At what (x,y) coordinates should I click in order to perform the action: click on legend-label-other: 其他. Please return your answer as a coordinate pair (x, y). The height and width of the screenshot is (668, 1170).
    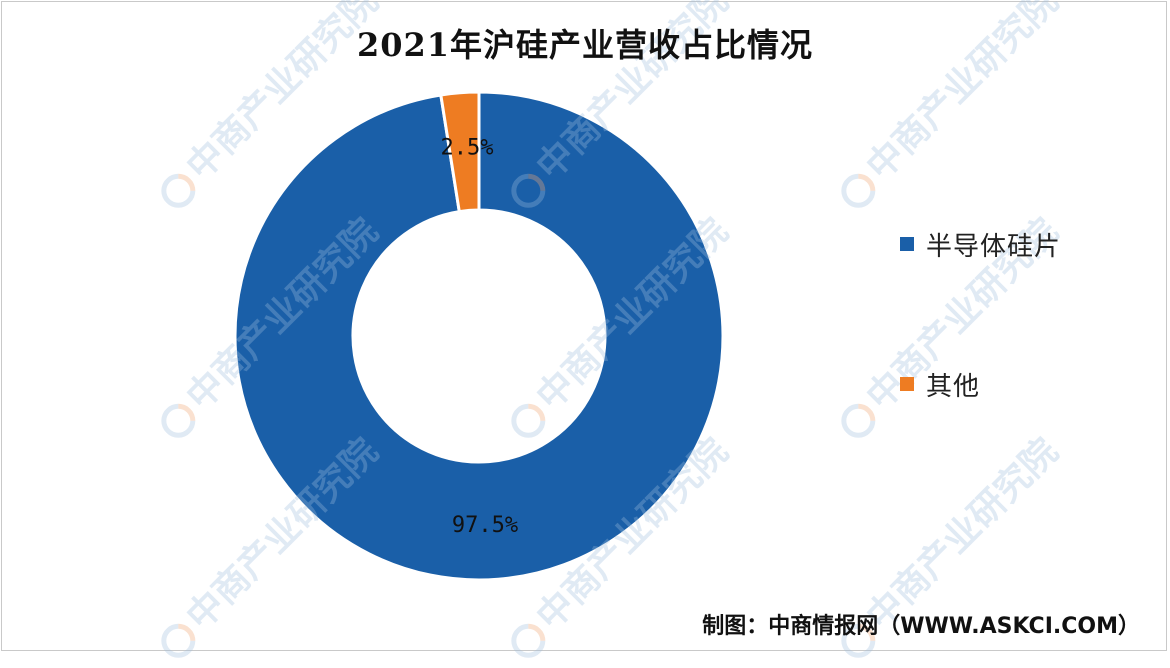
    Looking at the image, I should click on (953, 386).